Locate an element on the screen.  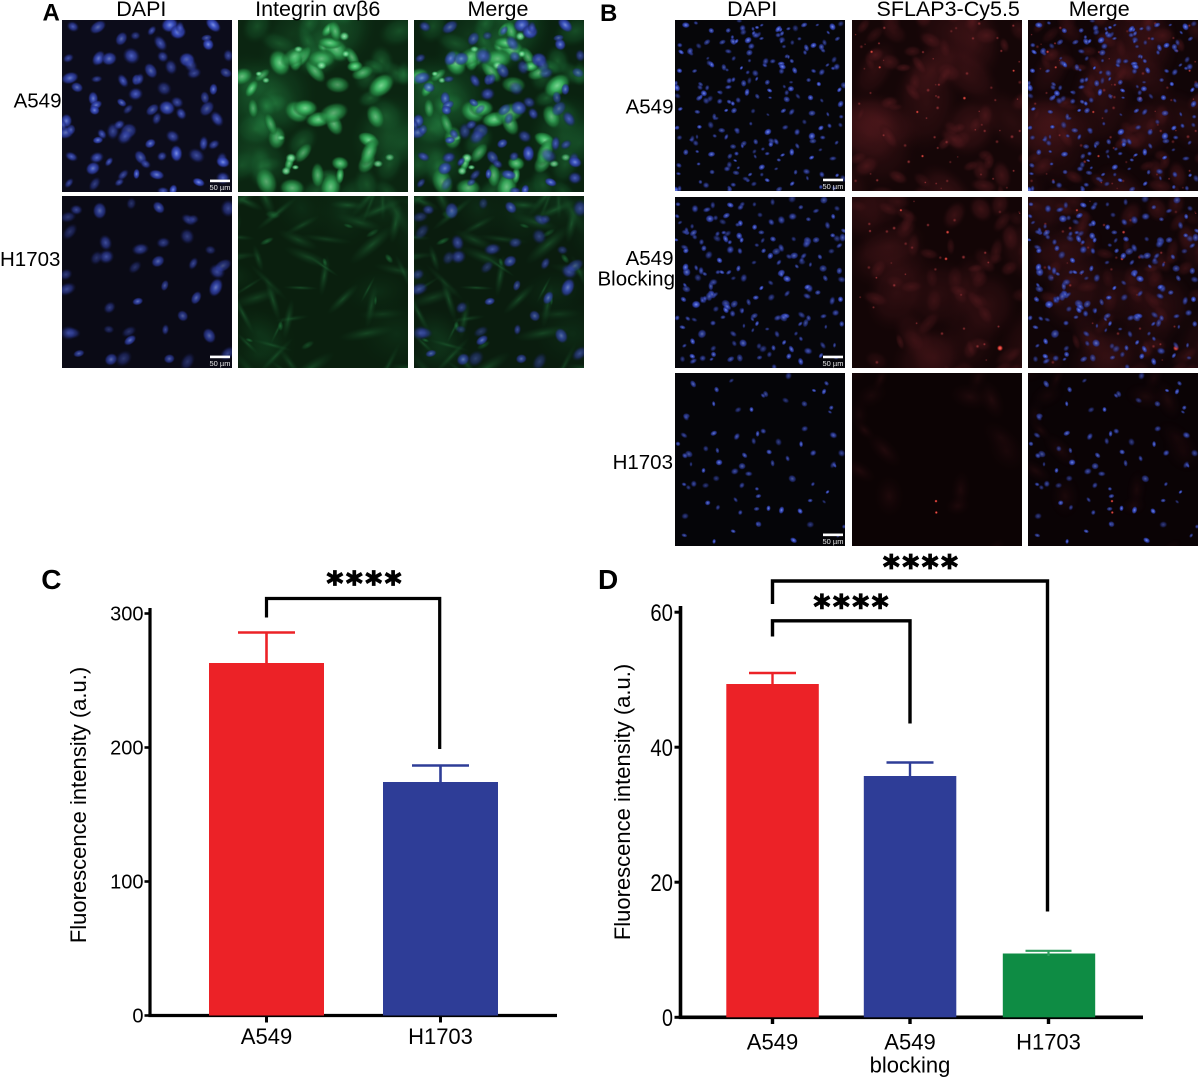
svg-text: blocking is located at coordinates (910, 1065).